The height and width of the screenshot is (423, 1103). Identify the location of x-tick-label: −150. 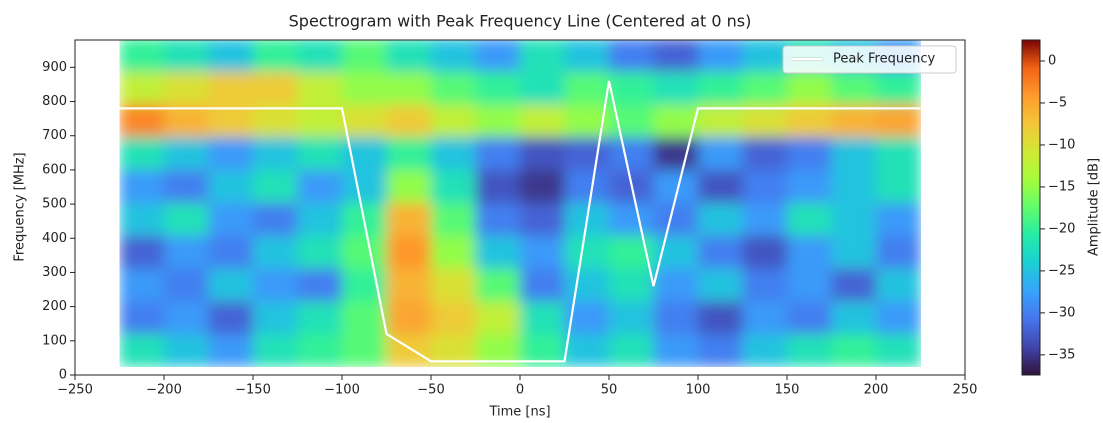
(253, 390).